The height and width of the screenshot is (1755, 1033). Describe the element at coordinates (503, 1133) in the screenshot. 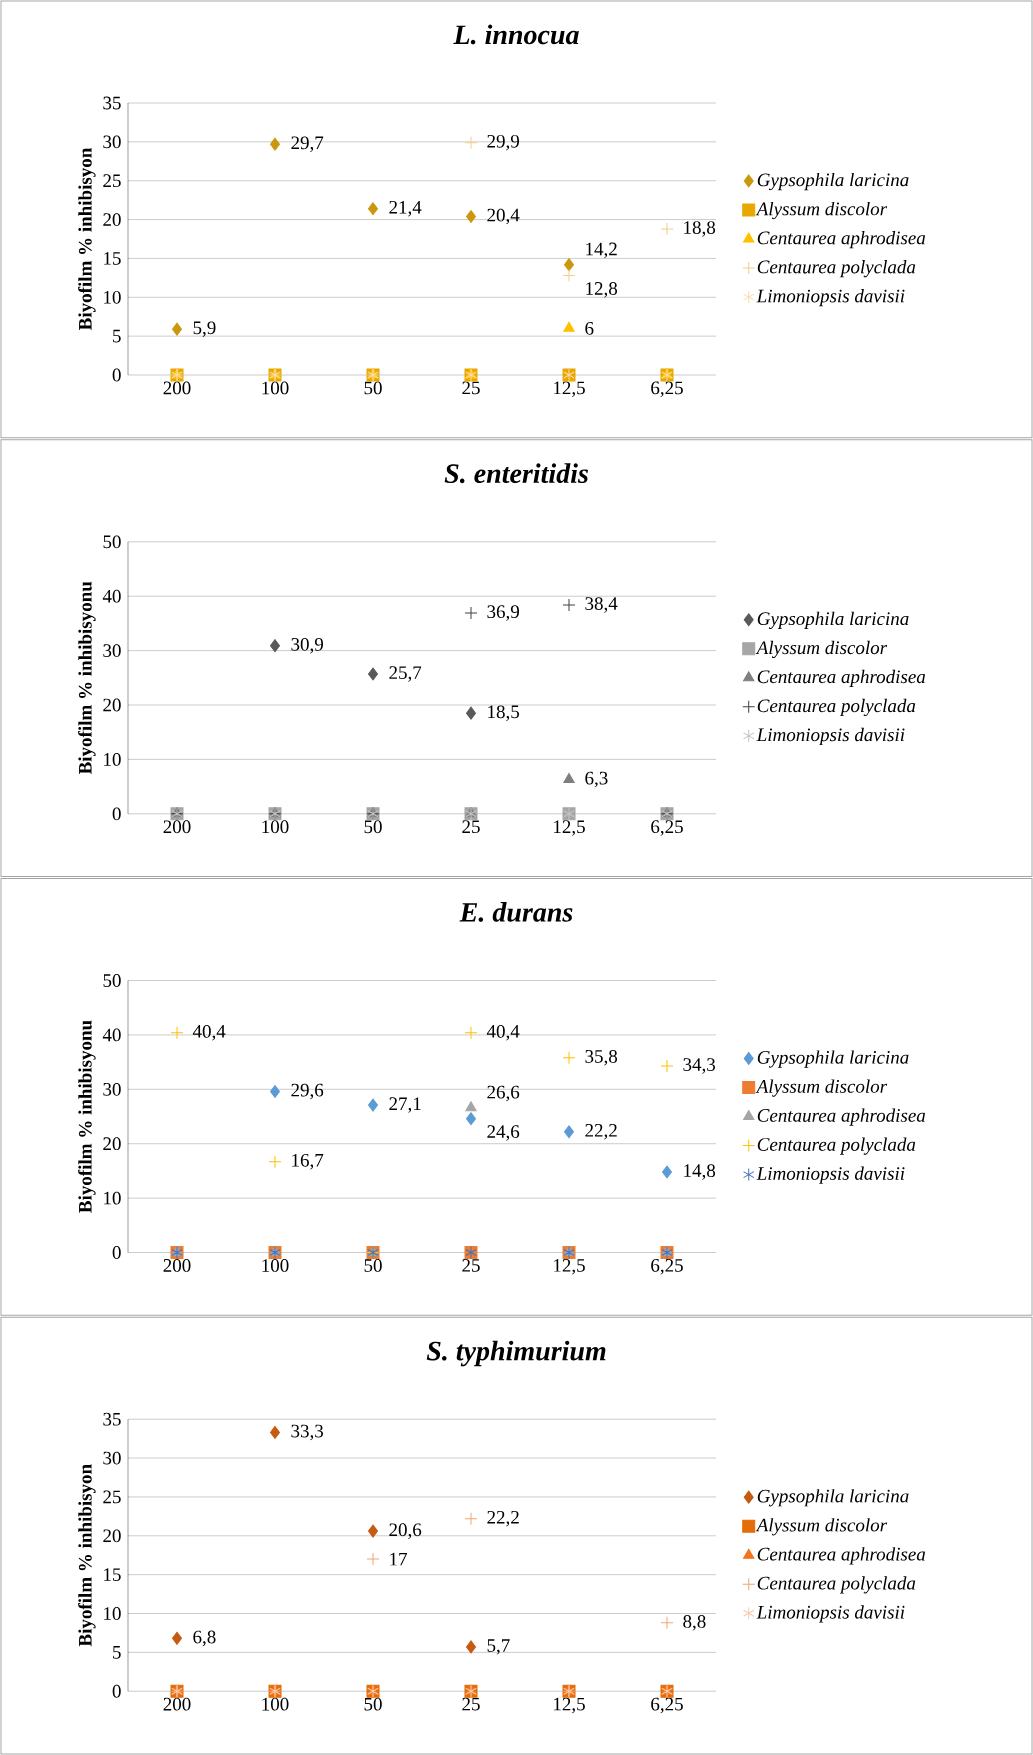

I see `data-label: 24,6` at that location.